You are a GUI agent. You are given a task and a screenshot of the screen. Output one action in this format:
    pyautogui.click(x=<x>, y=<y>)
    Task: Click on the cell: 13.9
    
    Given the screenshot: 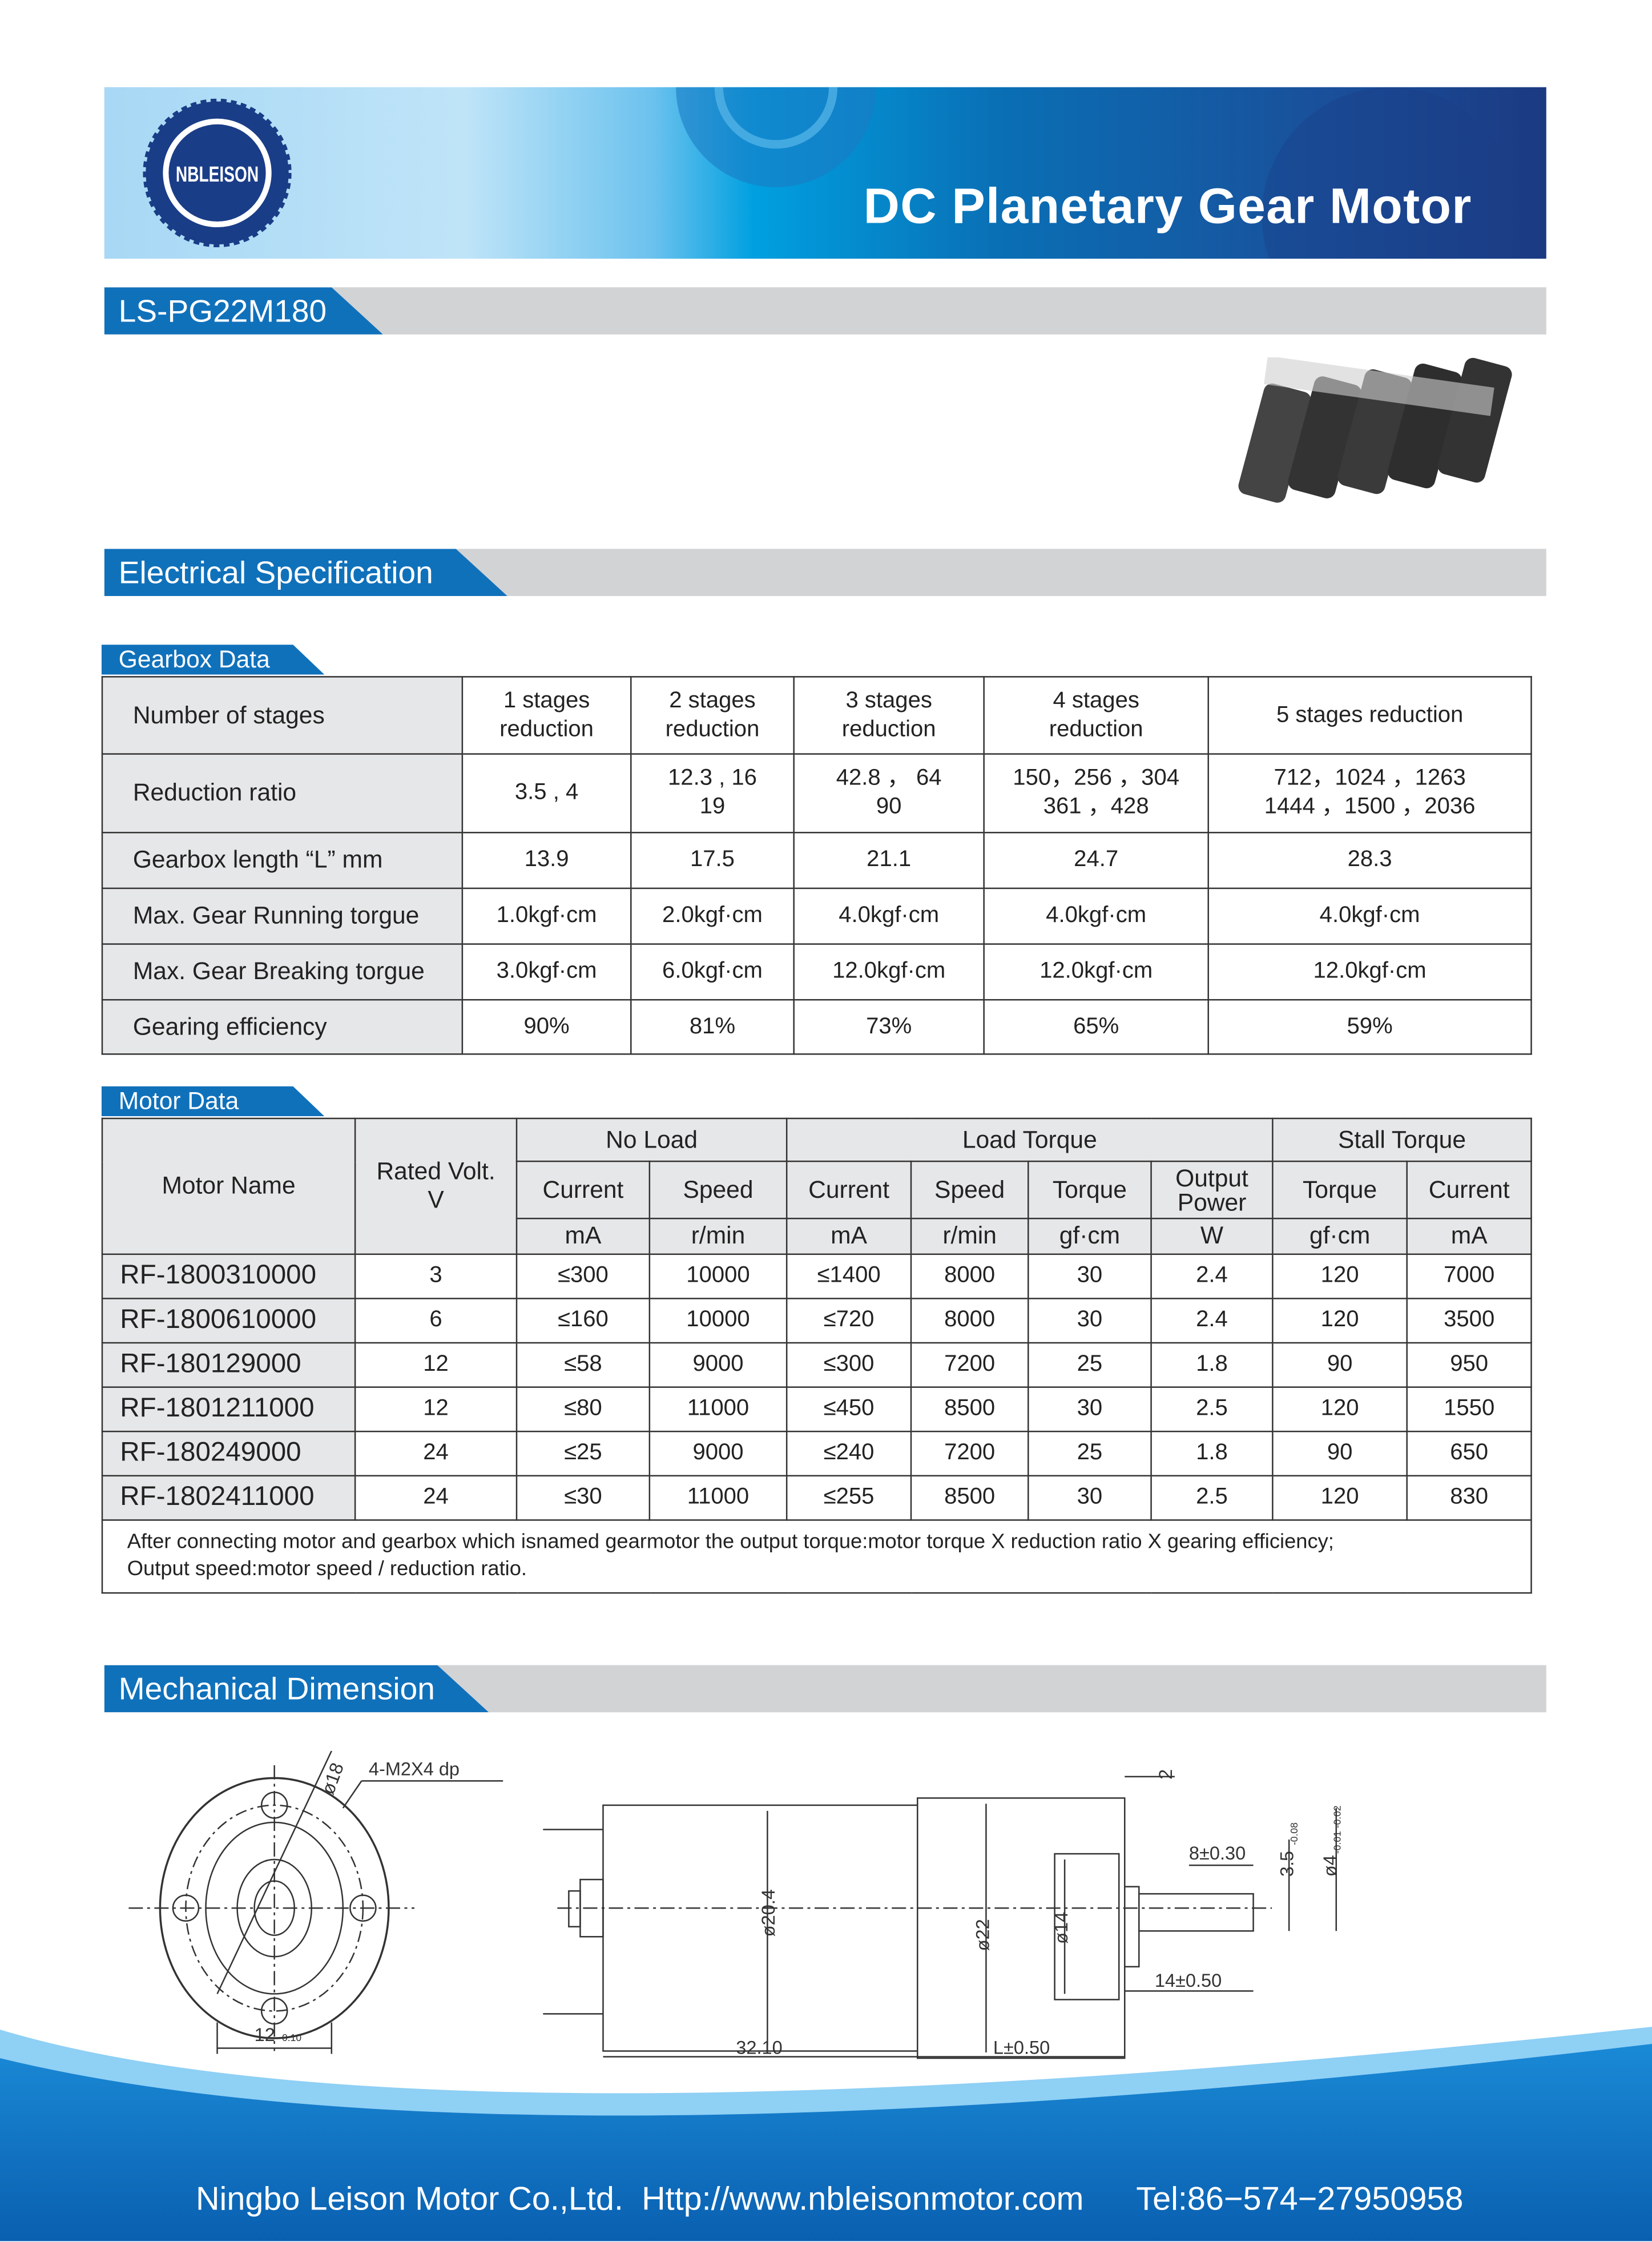 What is the action you would take?
    pyautogui.click(x=546, y=861)
    